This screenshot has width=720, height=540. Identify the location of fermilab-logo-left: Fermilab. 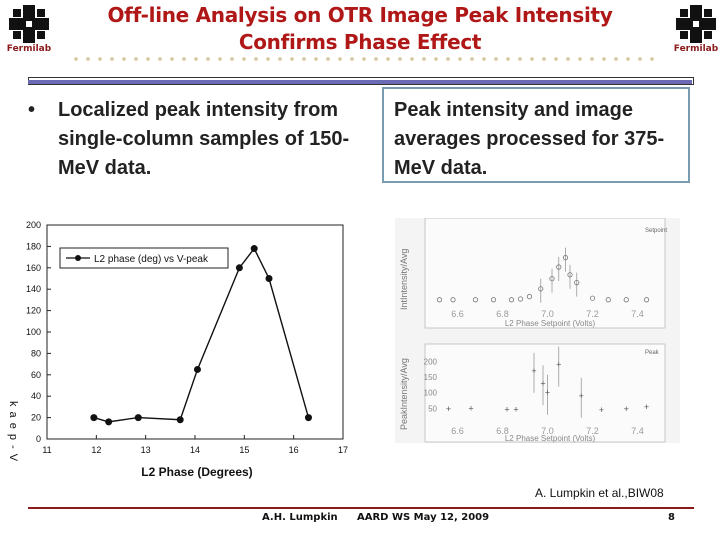
(29, 29).